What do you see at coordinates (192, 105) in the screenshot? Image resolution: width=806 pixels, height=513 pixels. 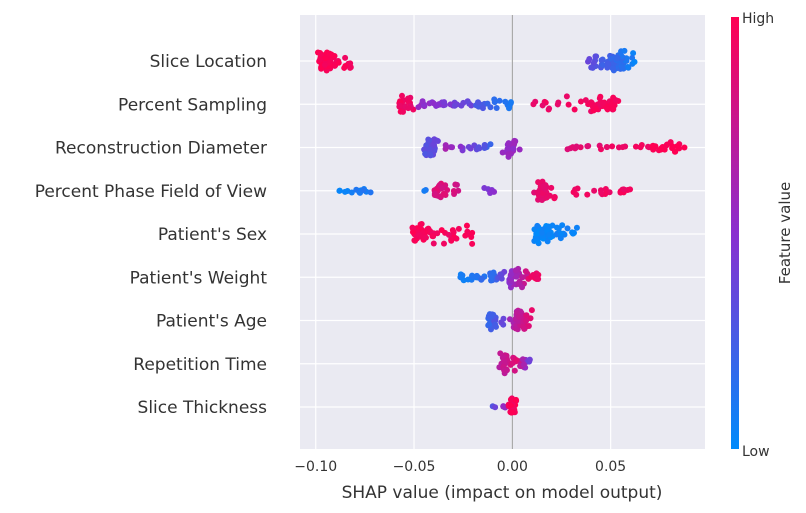 I see `feature-label: Percent Sampling` at bounding box center [192, 105].